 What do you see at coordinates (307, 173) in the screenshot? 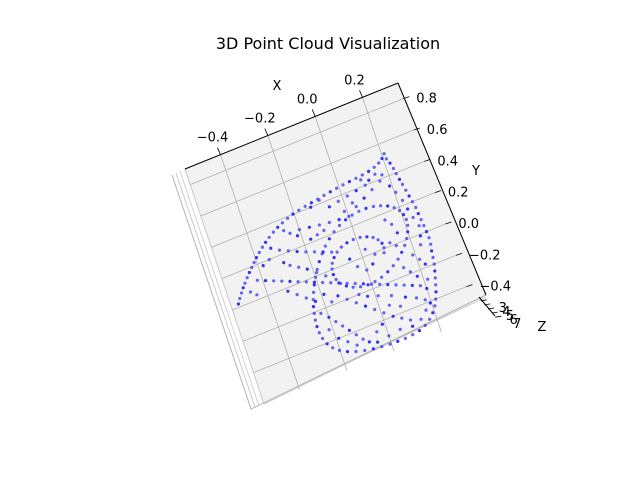
I see `y-grid-line` at bounding box center [307, 173].